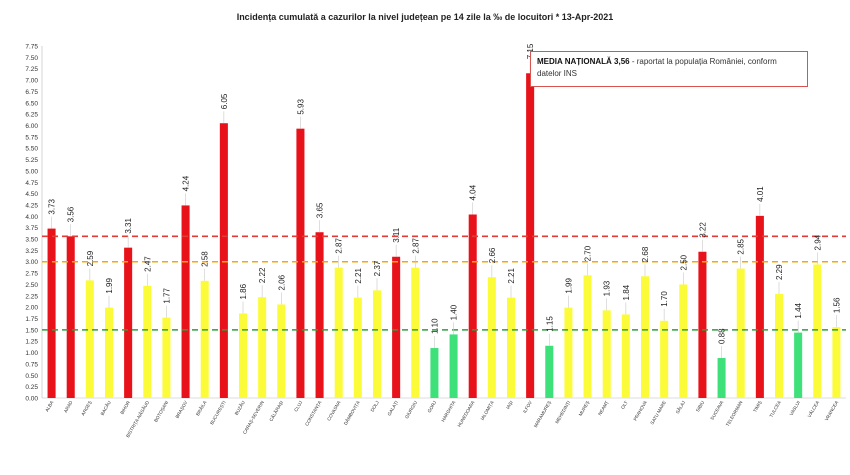 This screenshot has width=850, height=475. I want to click on x-tick-label: VÂLCEA, so click(813, 409).